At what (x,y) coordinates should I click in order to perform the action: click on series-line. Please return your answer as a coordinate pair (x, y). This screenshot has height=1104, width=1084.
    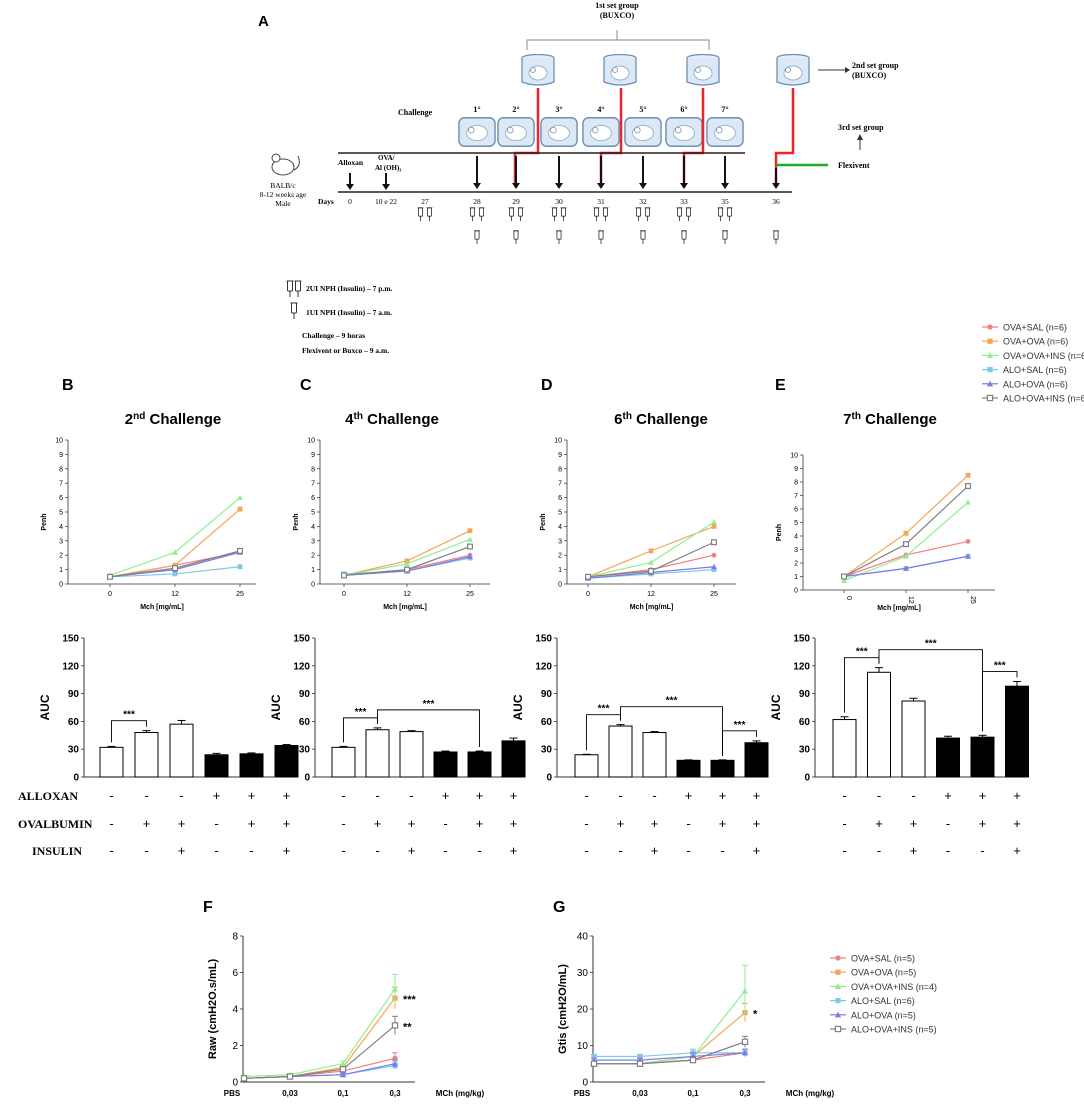
    Looking at the image, I should click on (319, 1051).